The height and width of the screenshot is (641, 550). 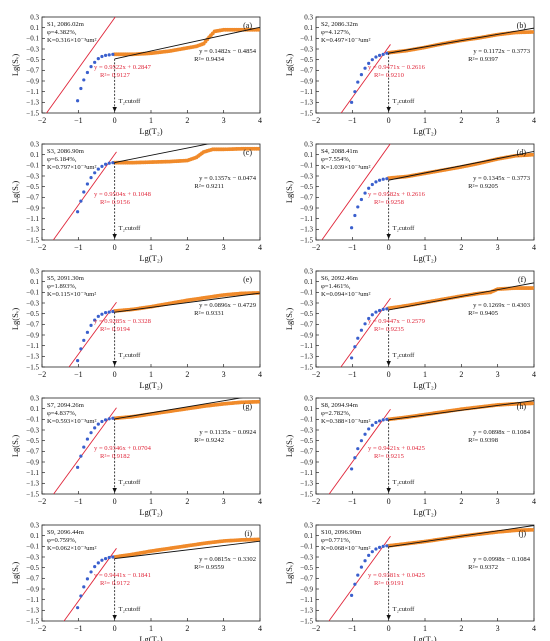 I want to click on large-pore-equation: y = 0.1269x − 0.4303, so click(x=502, y=305).